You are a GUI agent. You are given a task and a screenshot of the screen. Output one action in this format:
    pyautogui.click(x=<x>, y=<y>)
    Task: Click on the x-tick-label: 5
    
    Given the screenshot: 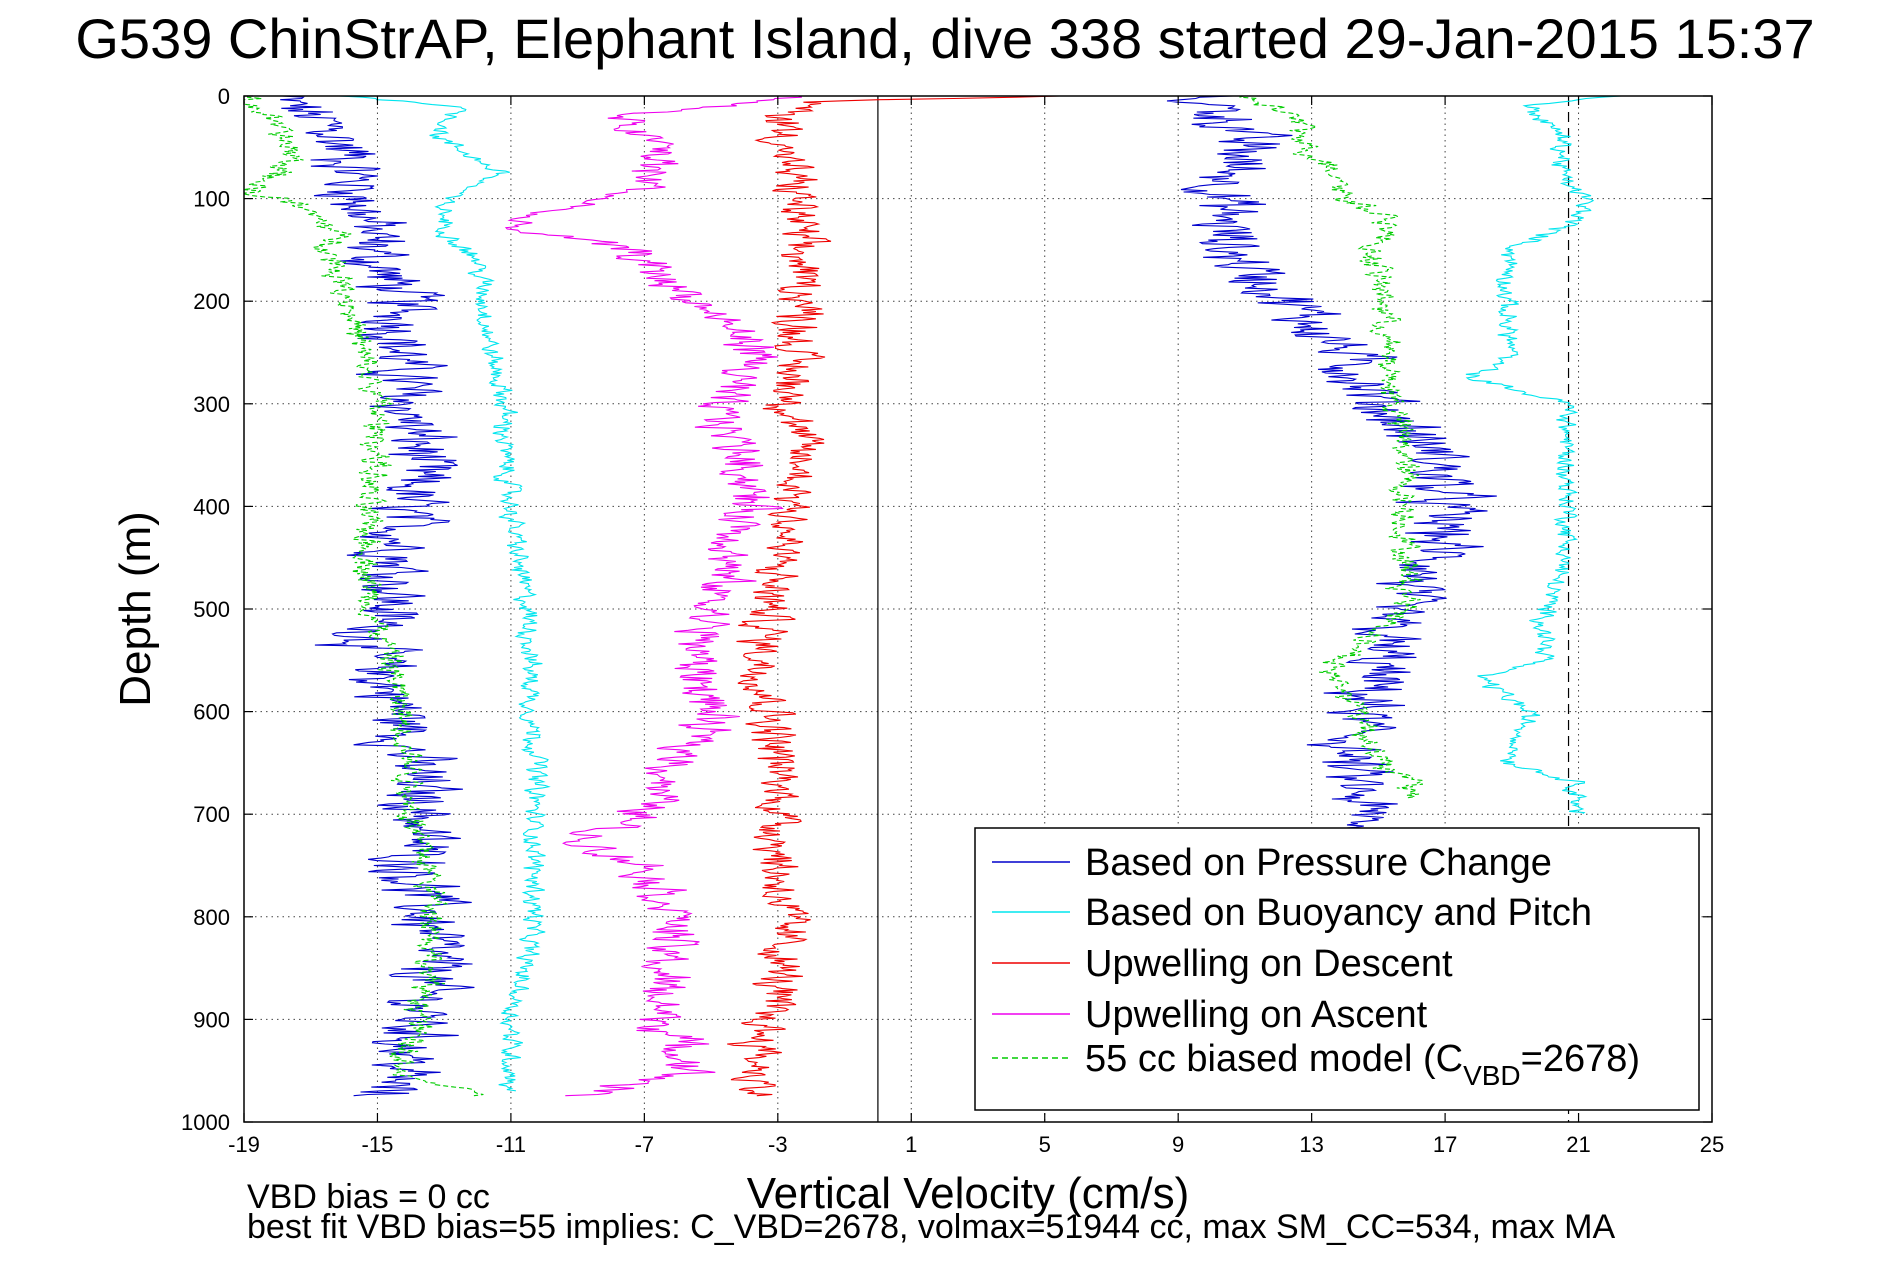 What is the action you would take?
    pyautogui.click(x=1045, y=1144)
    